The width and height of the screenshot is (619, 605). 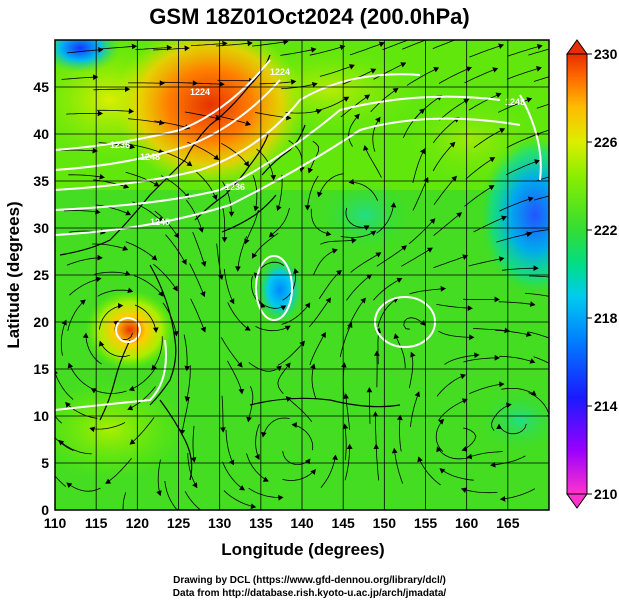 What do you see at coordinates (41, 416) in the screenshot?
I see `y-tick-label: 10` at bounding box center [41, 416].